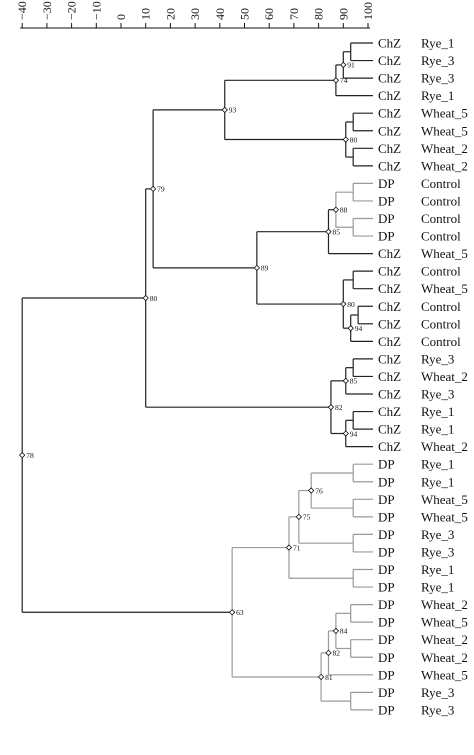 The height and width of the screenshot is (755, 474). I want to click on axis-tick-label: 70, so click(294, 14).